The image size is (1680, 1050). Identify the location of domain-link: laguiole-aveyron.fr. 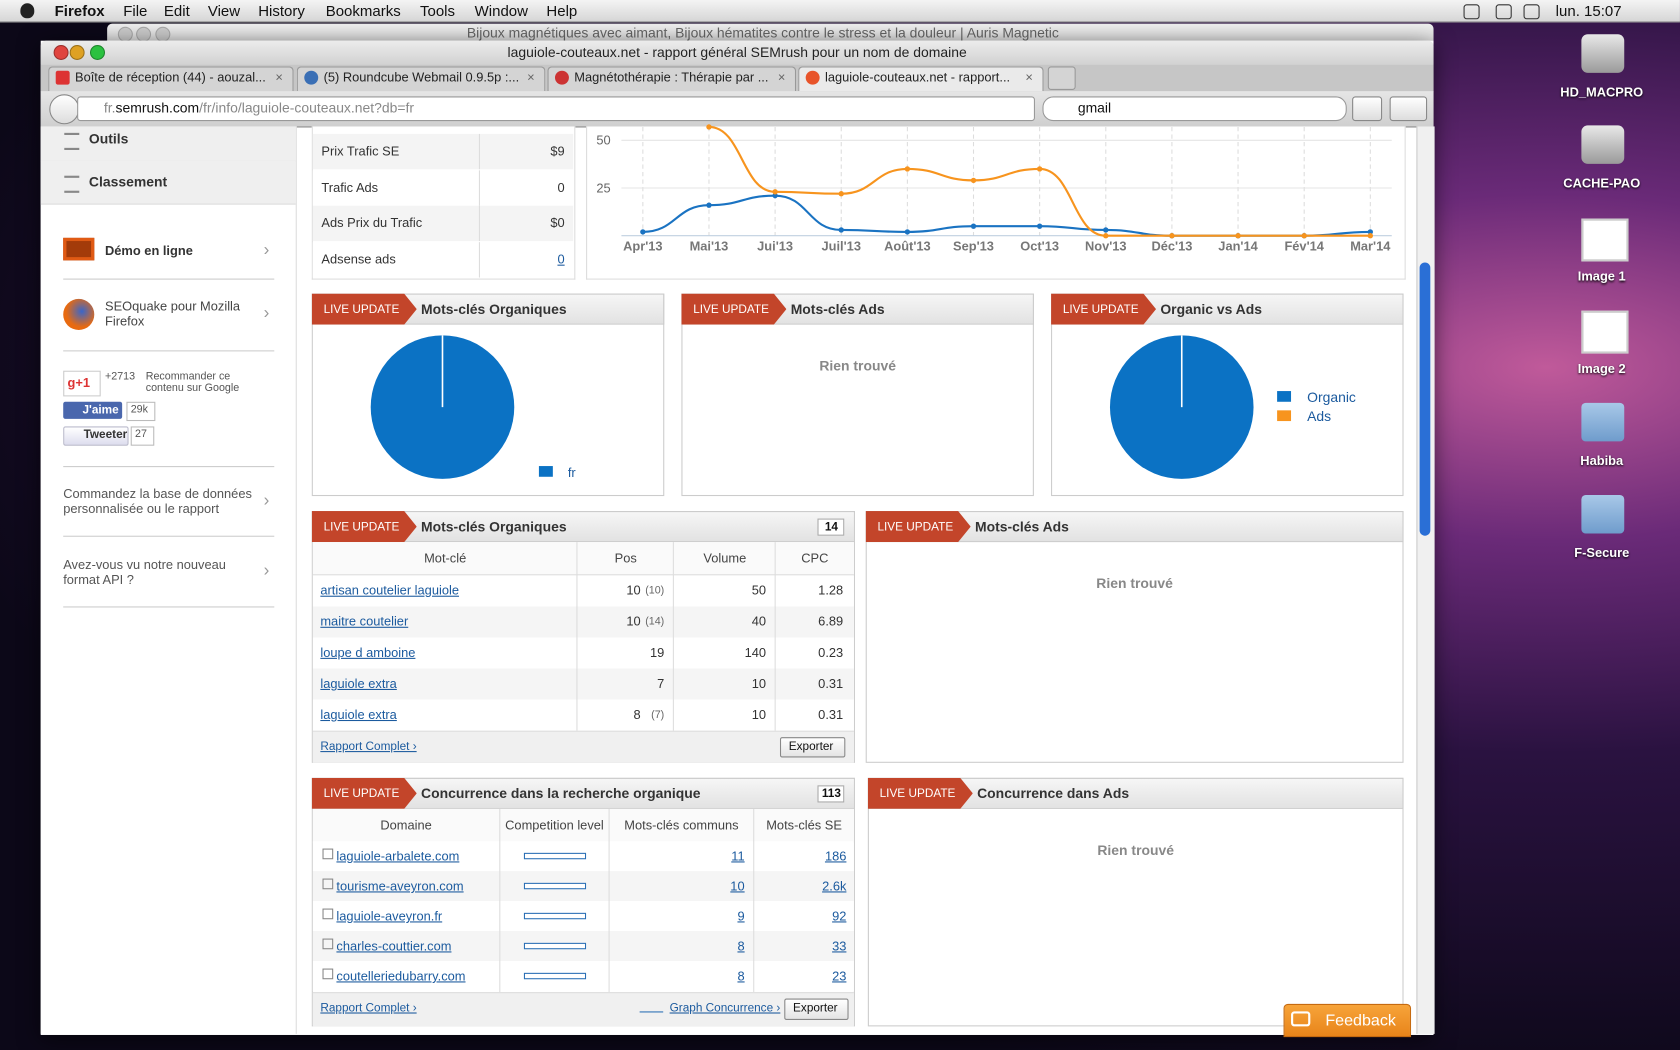
(389, 916).